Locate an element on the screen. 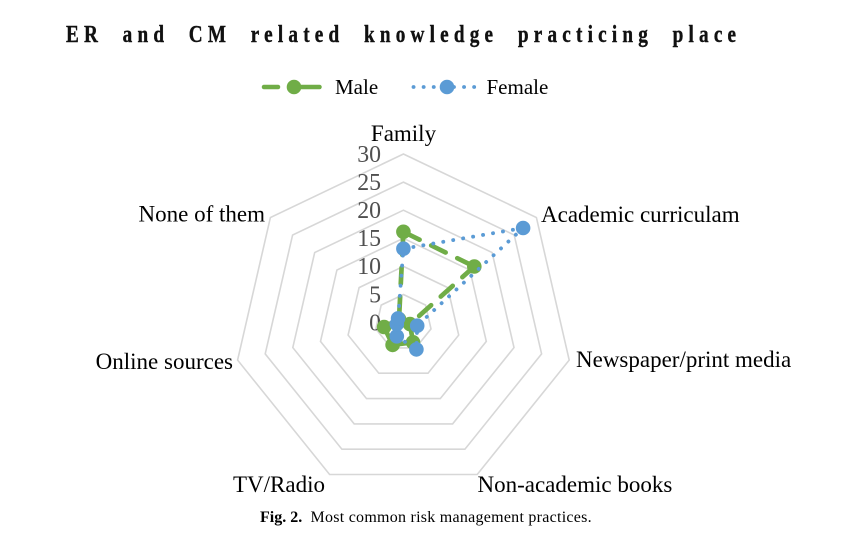  svg-text: TV/Radio is located at coordinates (279, 484).